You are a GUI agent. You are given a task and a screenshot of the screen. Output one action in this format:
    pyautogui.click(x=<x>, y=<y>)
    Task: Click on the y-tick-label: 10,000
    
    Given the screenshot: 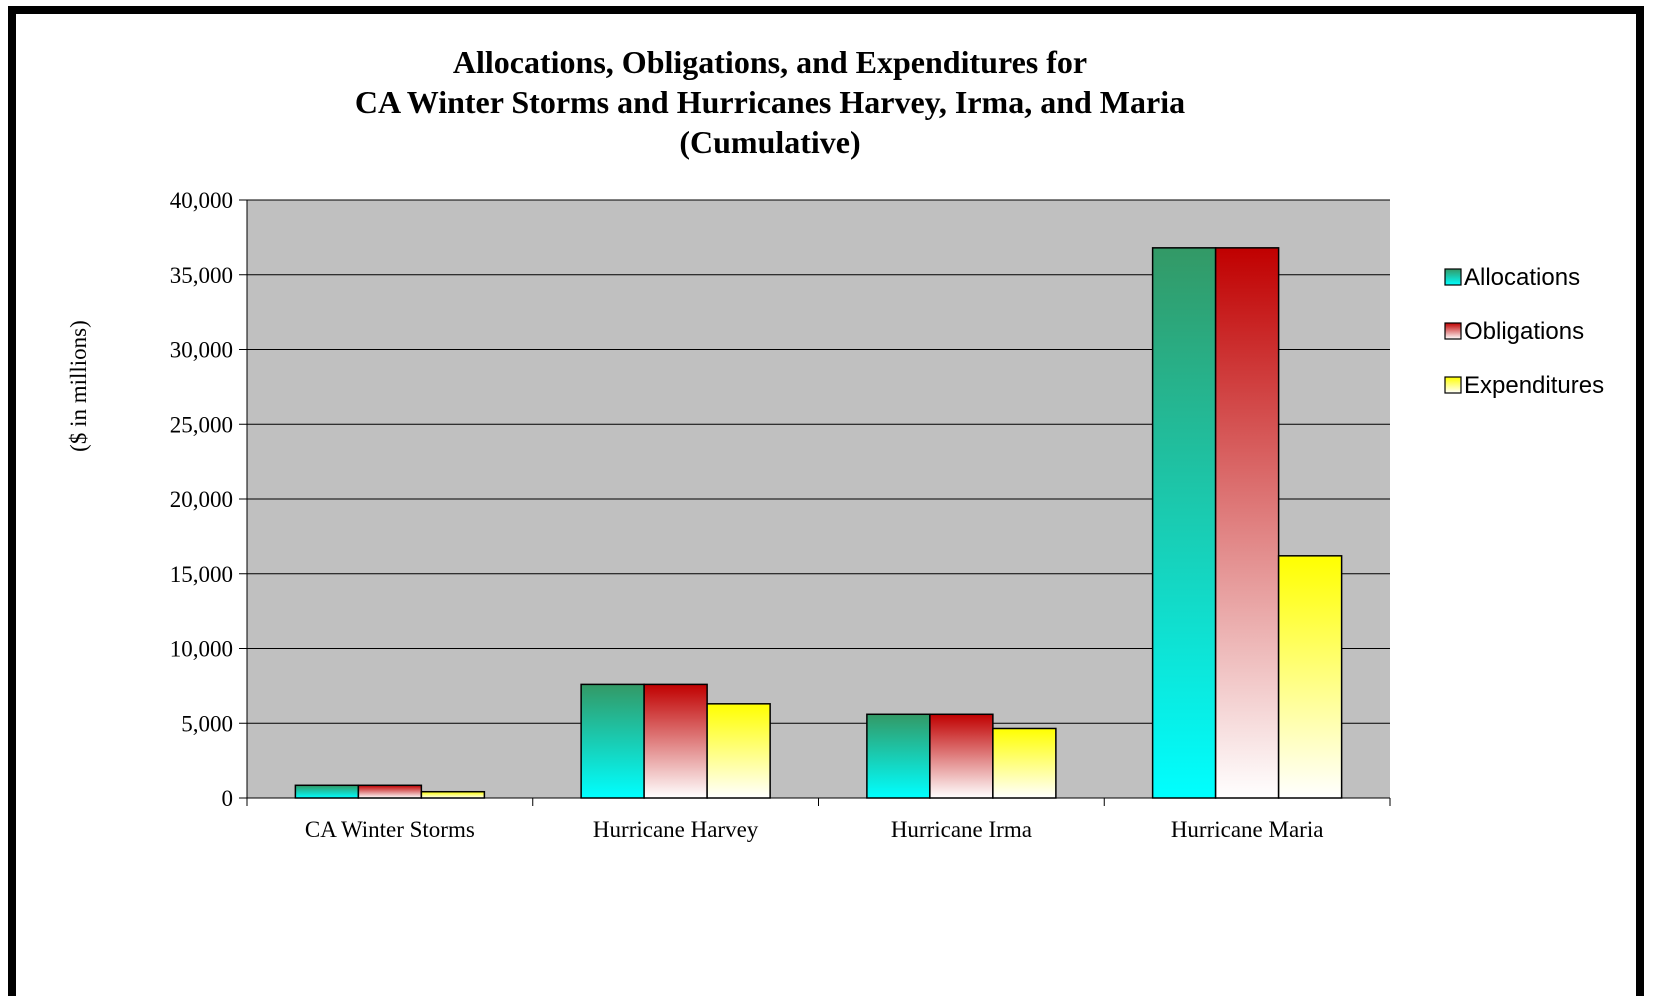 What is the action you would take?
    pyautogui.click(x=201, y=649)
    